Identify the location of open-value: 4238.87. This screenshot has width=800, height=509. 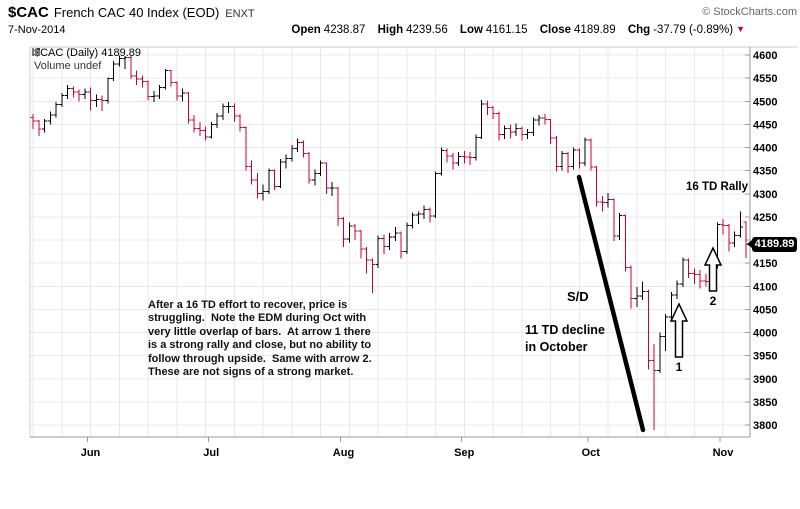
(344, 30).